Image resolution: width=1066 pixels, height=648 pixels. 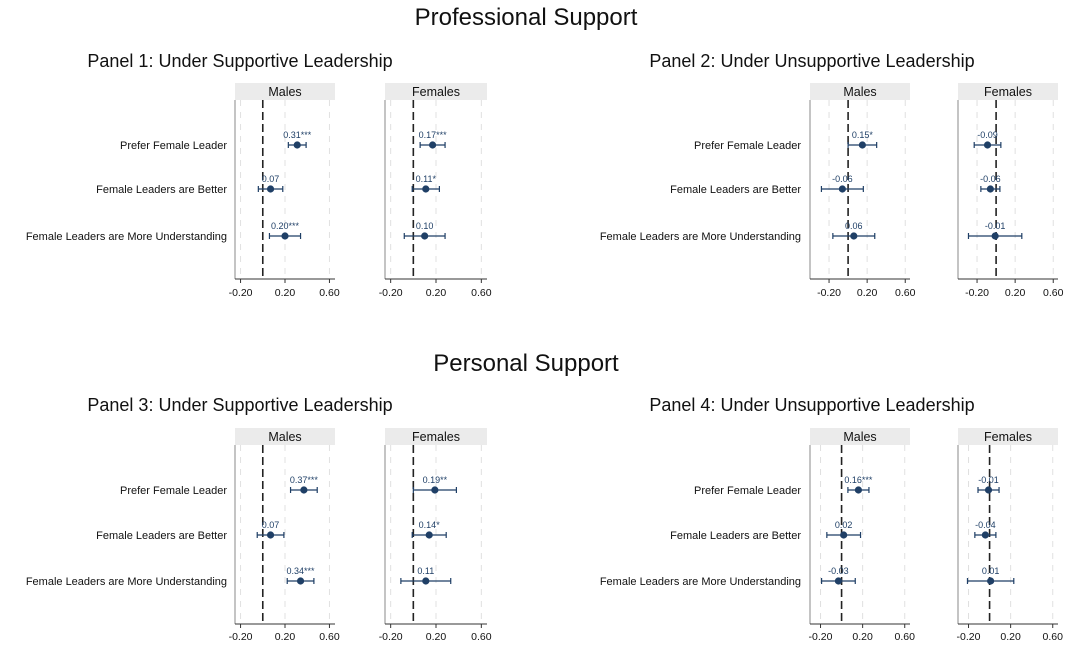 I want to click on data-label: 0.15*, so click(x=863, y=135).